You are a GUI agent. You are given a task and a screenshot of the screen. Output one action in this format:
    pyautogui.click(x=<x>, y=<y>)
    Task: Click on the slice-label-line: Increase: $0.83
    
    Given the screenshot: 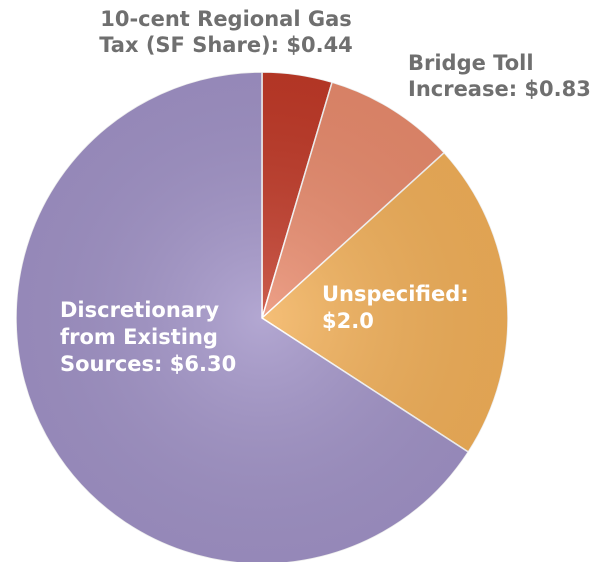 What is the action you would take?
    pyautogui.click(x=499, y=89)
    